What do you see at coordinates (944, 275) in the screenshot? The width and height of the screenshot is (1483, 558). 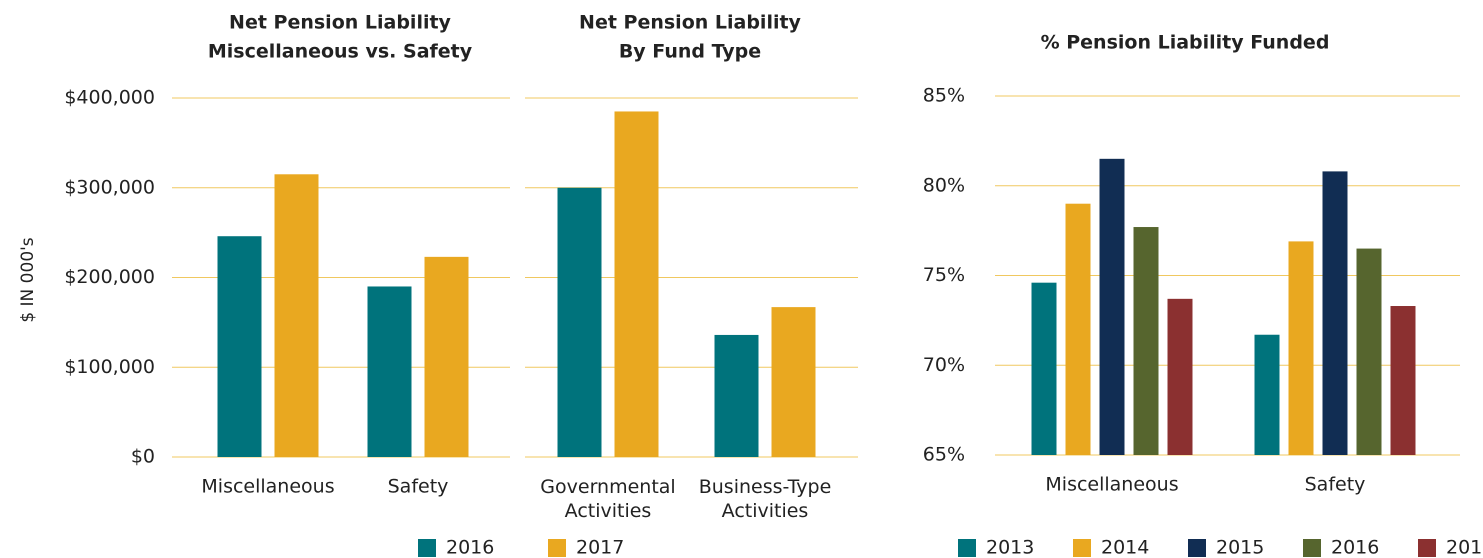 I see `y-tick-label: 75%` at bounding box center [944, 275].